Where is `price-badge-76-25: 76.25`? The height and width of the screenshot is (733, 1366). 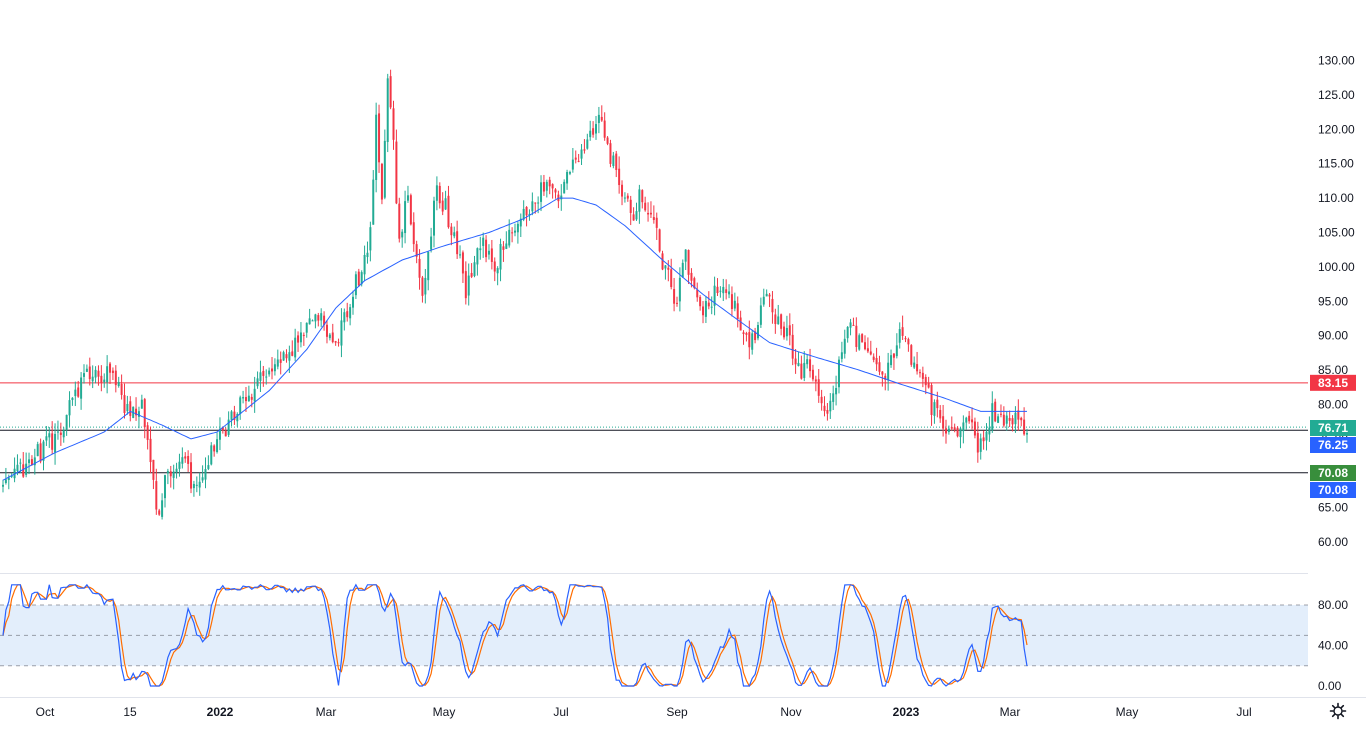 price-badge-76-25: 76.25 is located at coordinates (1333, 445).